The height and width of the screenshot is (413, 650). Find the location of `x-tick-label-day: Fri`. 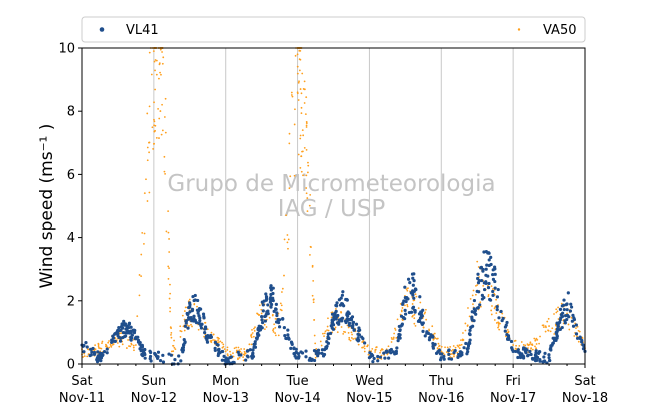

x-tick-label-day: Fri is located at coordinates (513, 381).